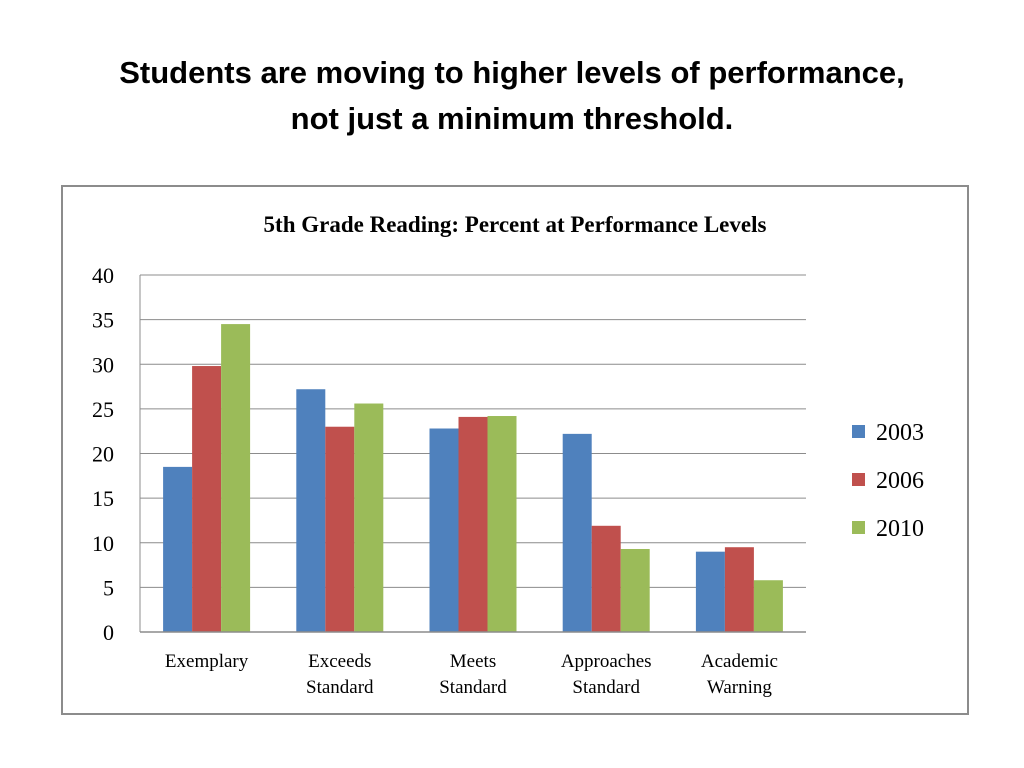  What do you see at coordinates (858, 527) in the screenshot?
I see `legend-swatch-2010` at bounding box center [858, 527].